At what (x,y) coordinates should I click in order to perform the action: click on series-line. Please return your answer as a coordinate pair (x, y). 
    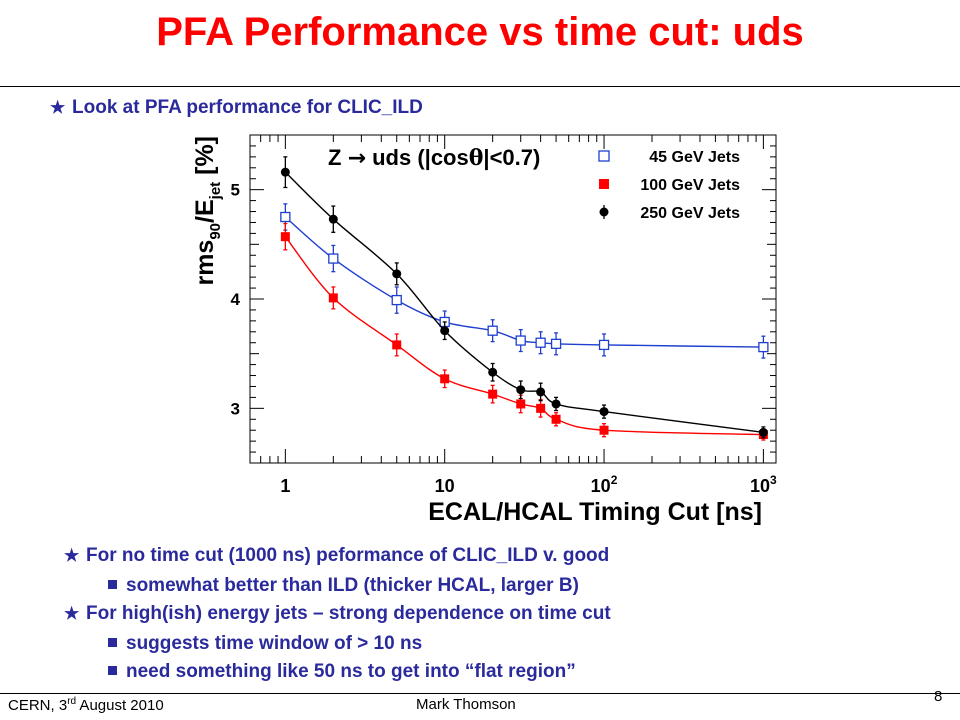
    Looking at the image, I should click on (524, 282).